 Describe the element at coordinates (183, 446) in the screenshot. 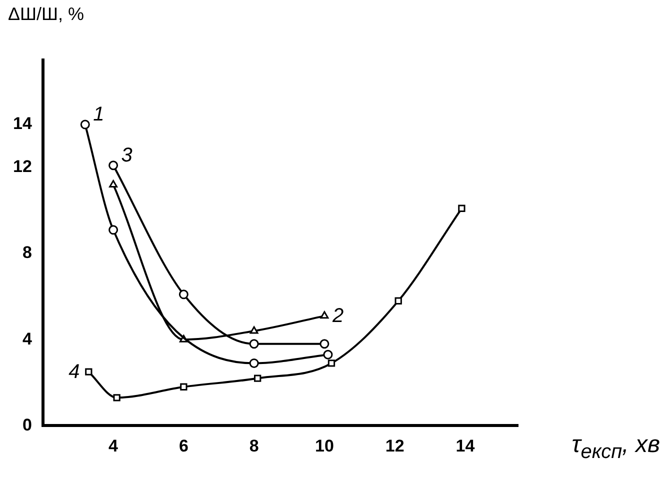

I see `x-tick-label: 6` at that location.